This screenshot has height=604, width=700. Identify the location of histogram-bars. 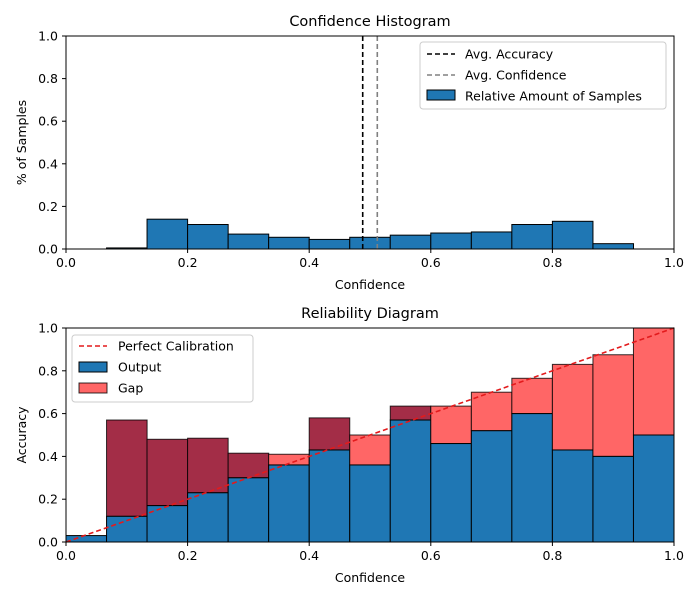
(370, 234).